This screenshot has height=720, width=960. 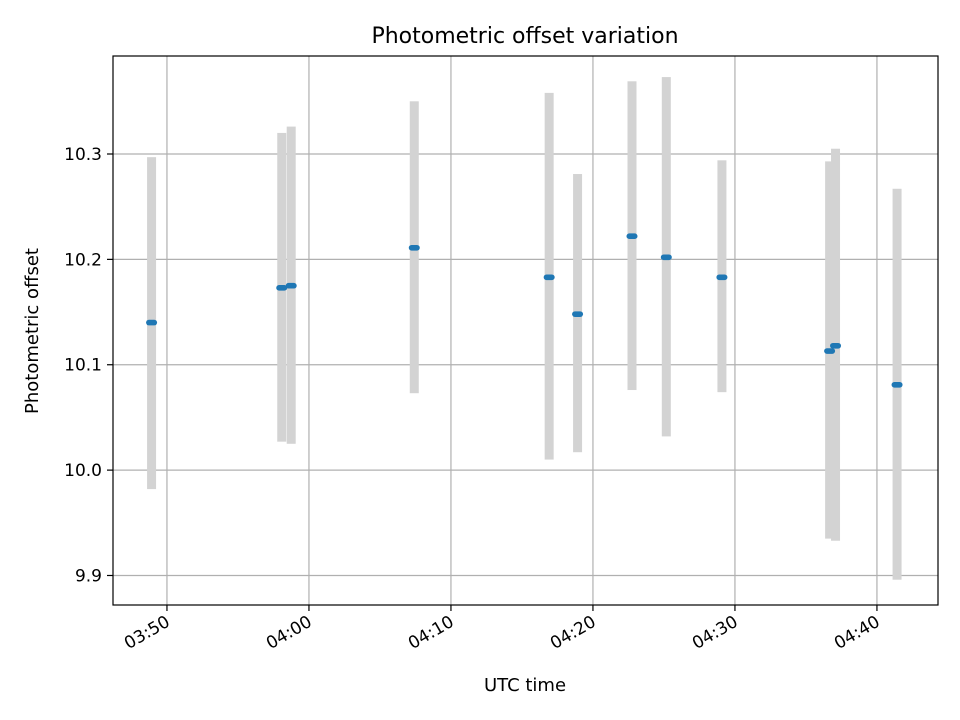 I want to click on x-axis-label: UTC time, so click(x=525, y=685).